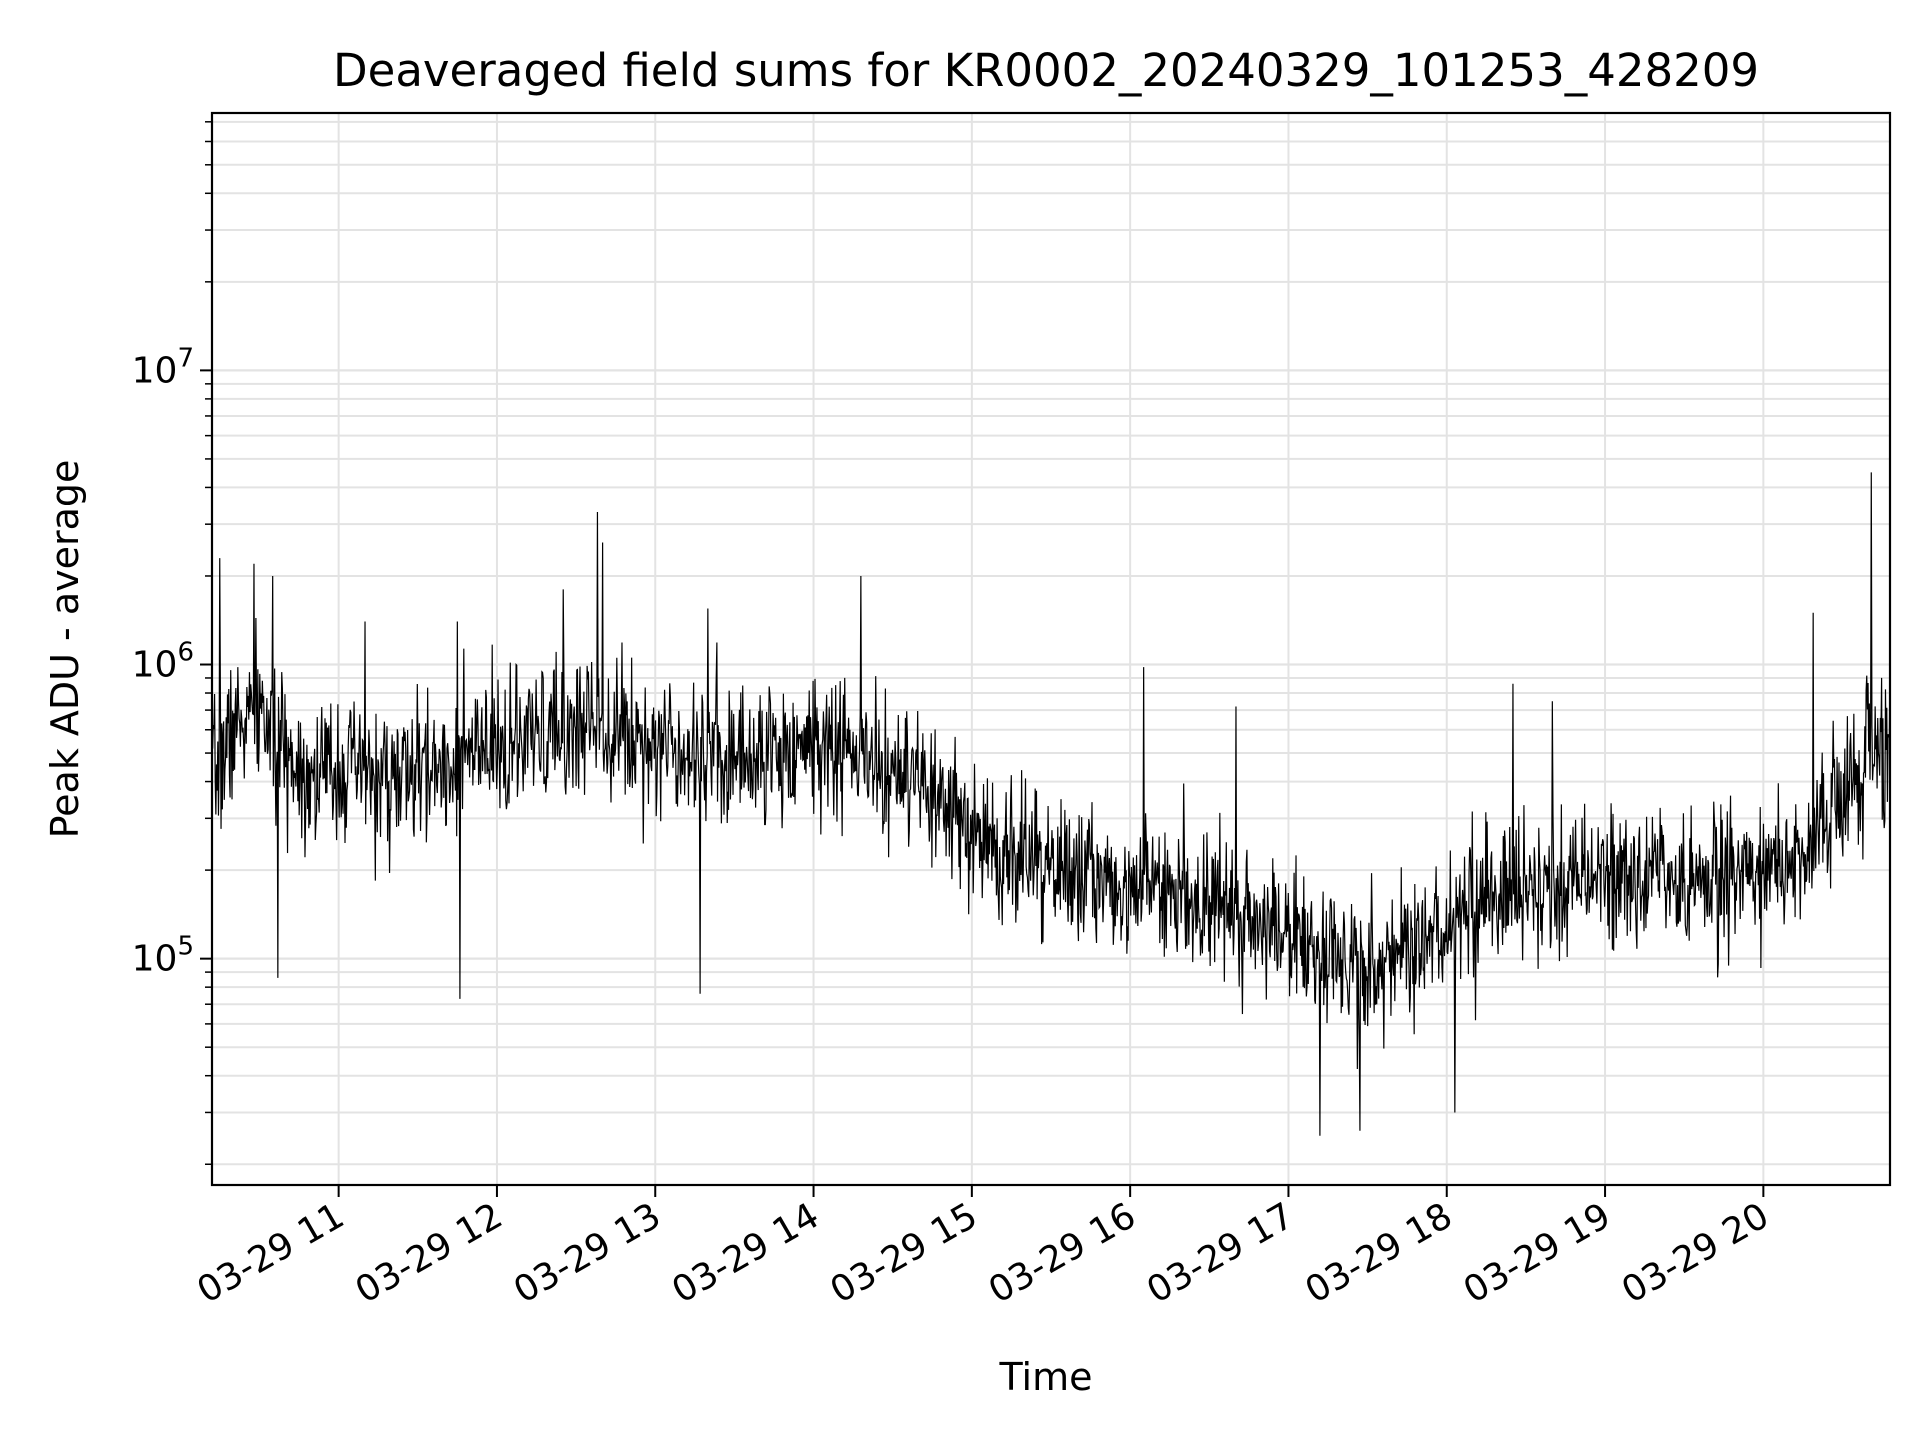 Image resolution: width=1920 pixels, height=1440 pixels. I want to click on y-tick-exponent: 5, so click(185, 947).